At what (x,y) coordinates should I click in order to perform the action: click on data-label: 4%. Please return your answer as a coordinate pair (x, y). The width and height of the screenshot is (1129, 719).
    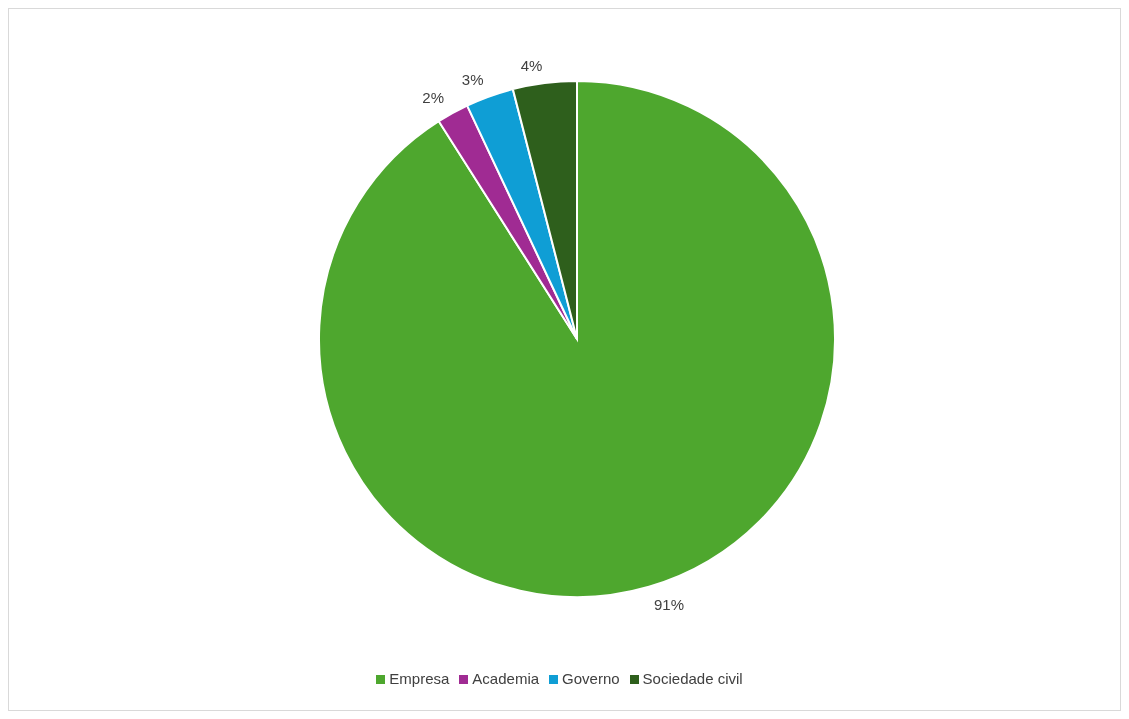
    Looking at the image, I should click on (531, 65).